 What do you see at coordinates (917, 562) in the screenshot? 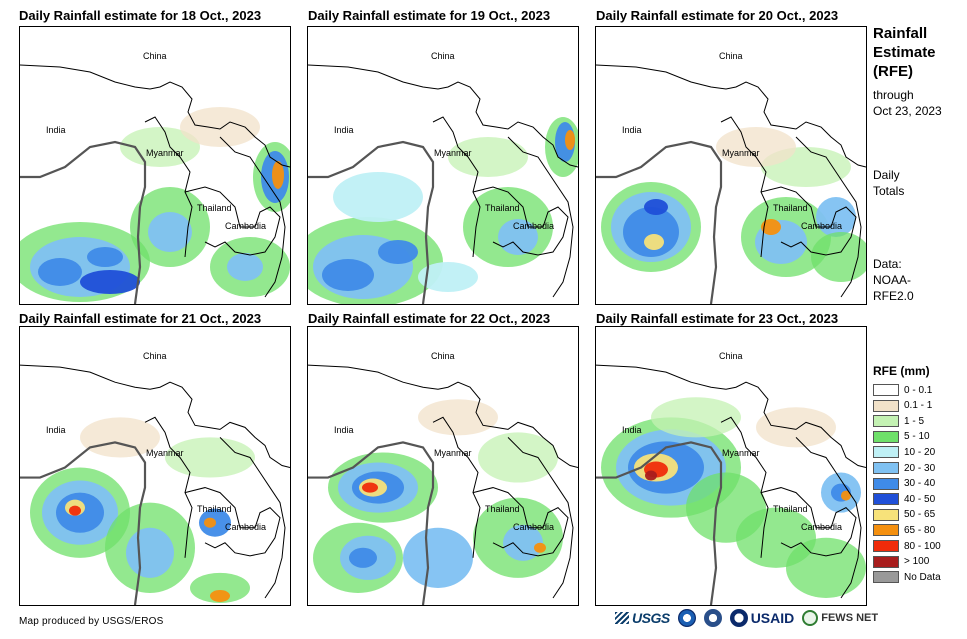
I see `legend-label: > 100` at bounding box center [917, 562].